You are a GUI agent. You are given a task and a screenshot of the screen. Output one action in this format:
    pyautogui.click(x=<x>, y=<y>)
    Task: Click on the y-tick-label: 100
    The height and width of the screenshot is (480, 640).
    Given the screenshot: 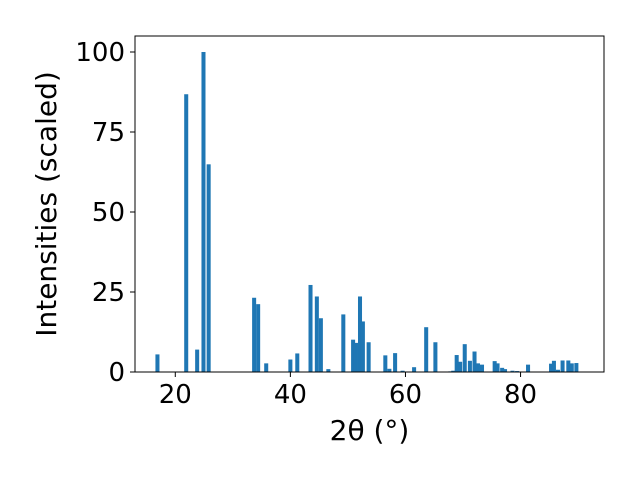 What is the action you would take?
    pyautogui.click(x=100, y=53)
    